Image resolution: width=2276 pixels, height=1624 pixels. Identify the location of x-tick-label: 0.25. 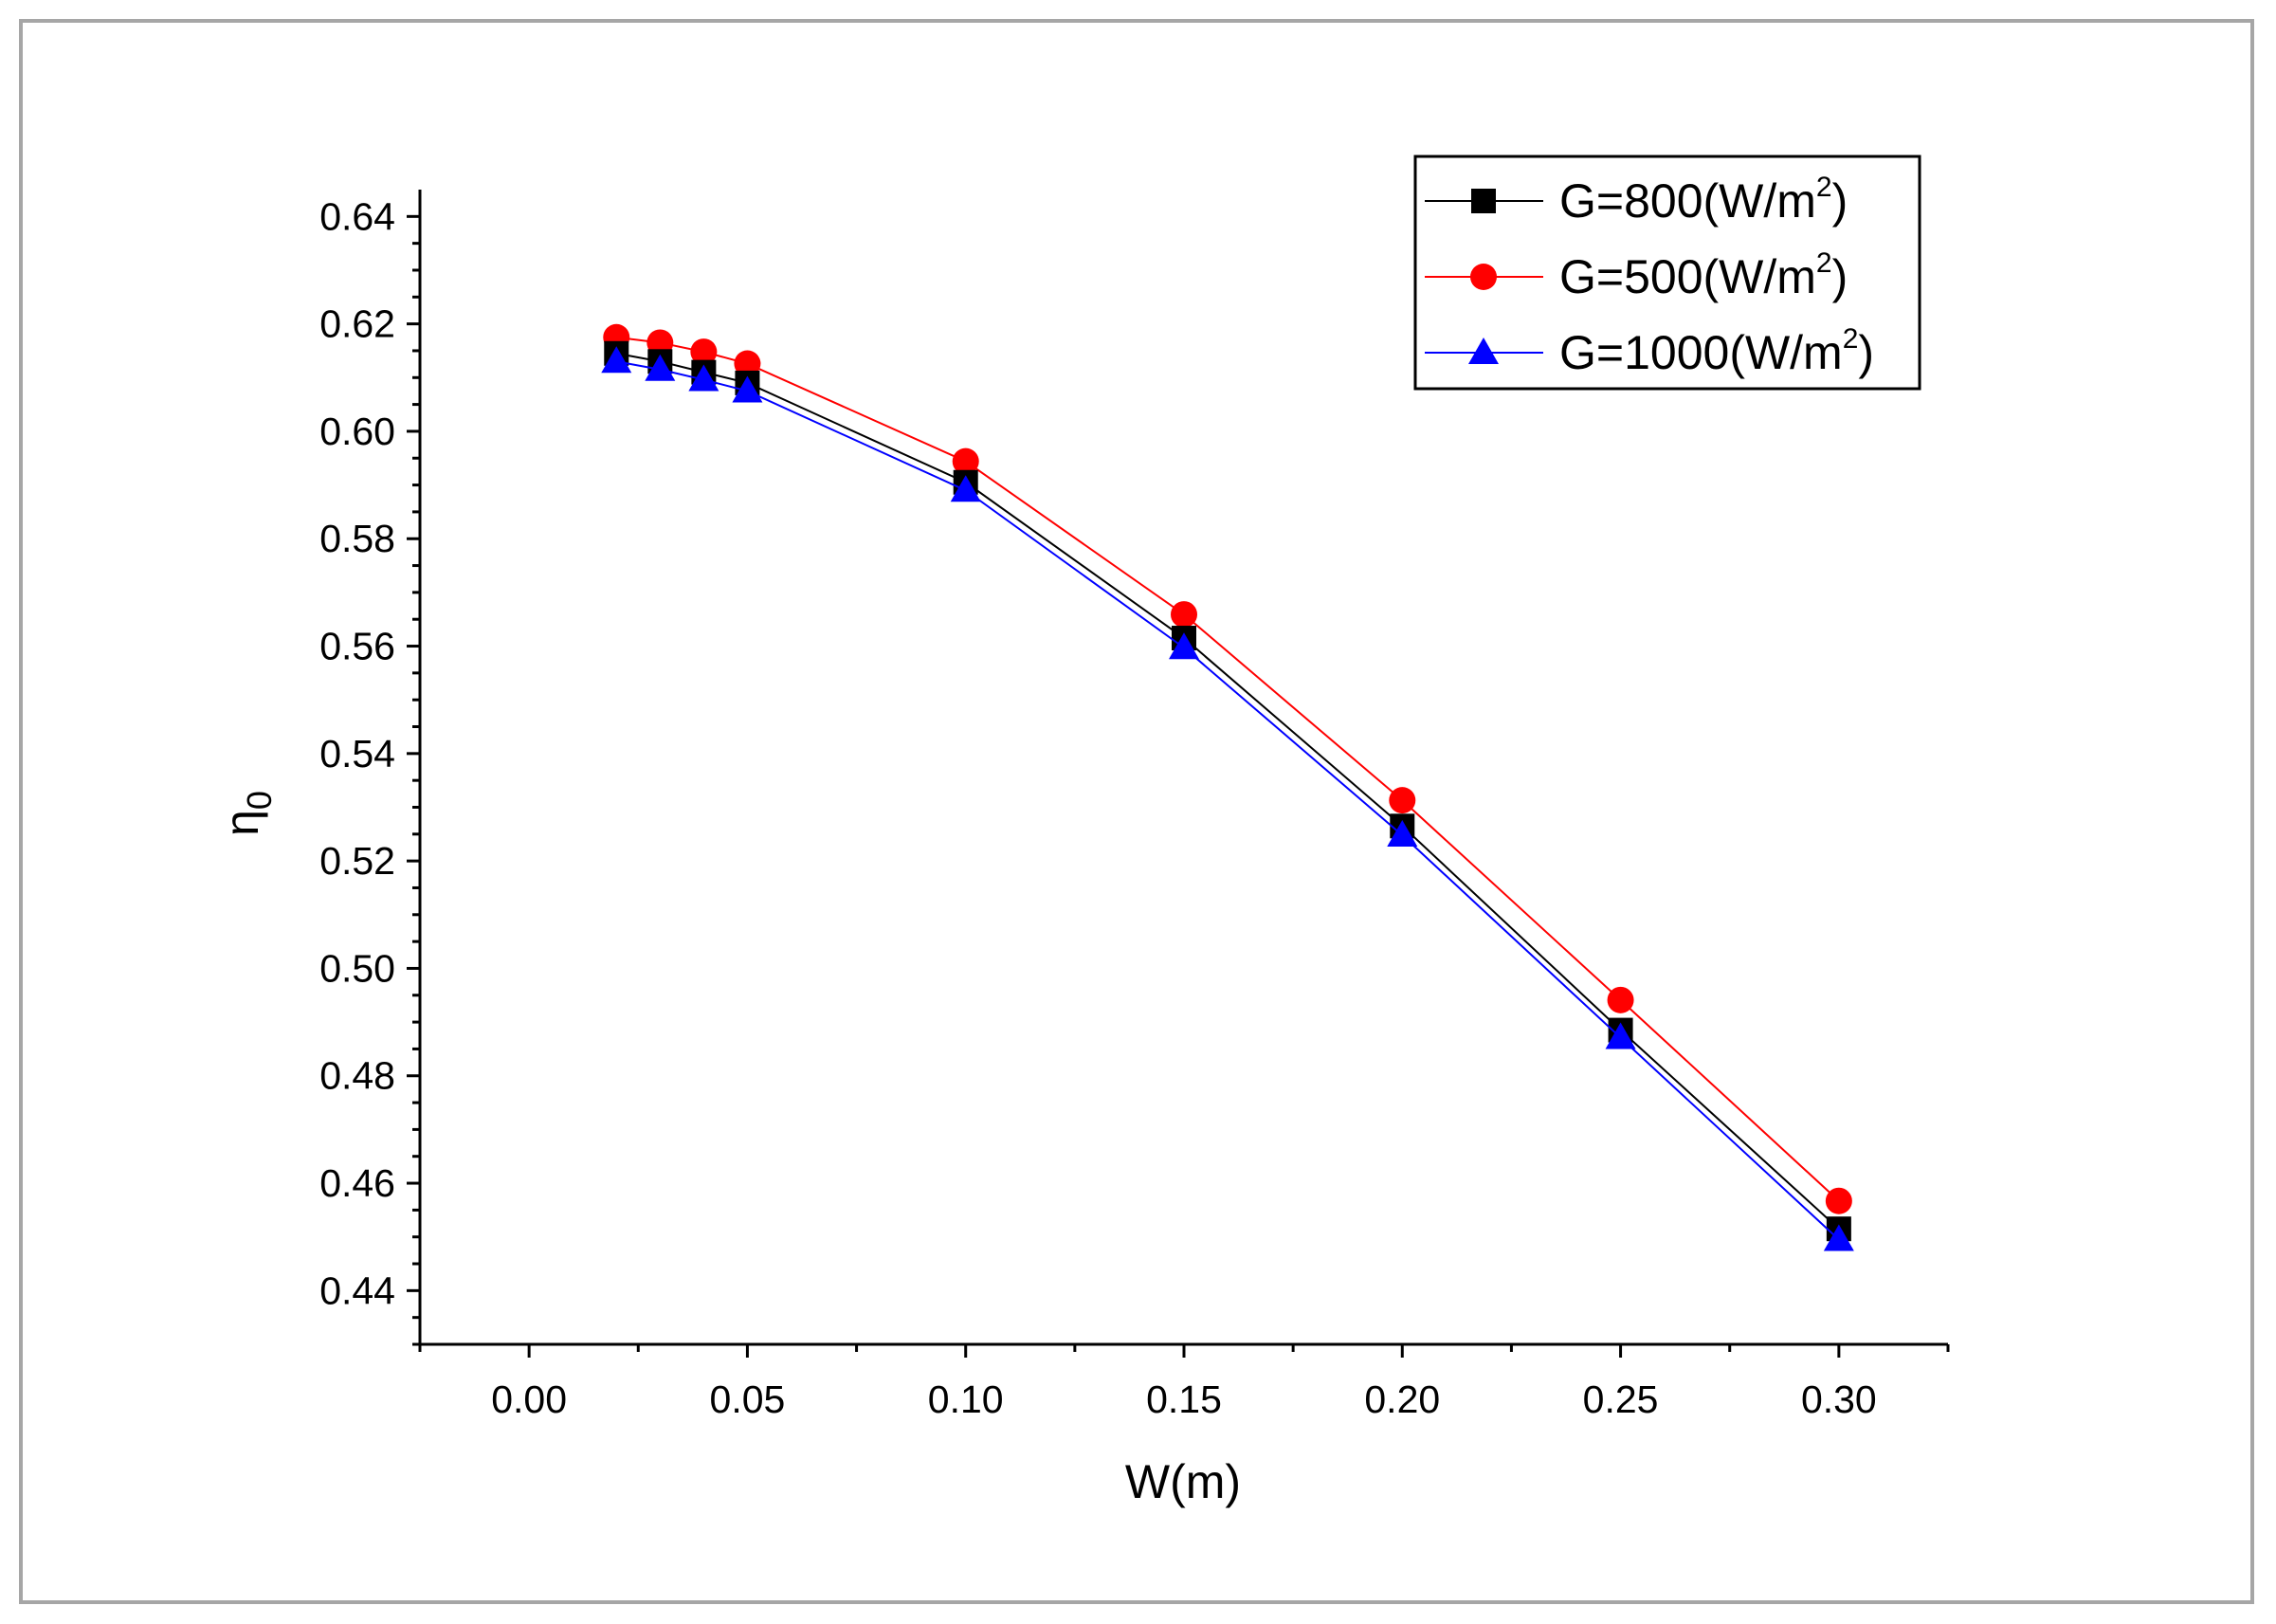
(1621, 1399).